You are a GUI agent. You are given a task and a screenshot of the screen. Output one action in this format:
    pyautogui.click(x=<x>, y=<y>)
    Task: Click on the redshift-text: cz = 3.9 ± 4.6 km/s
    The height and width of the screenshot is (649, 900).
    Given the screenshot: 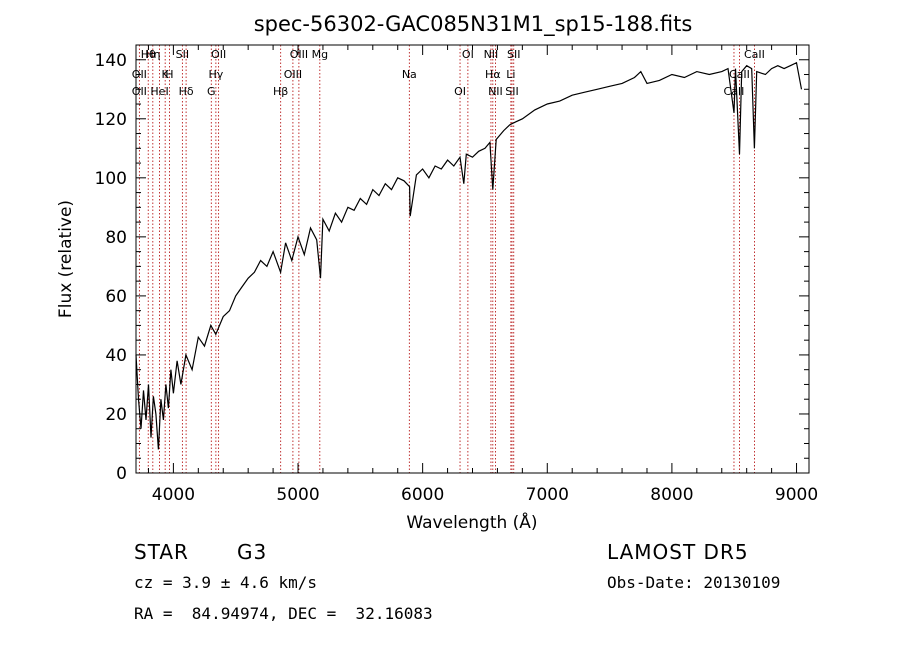 What is the action you would take?
    pyautogui.click(x=226, y=582)
    